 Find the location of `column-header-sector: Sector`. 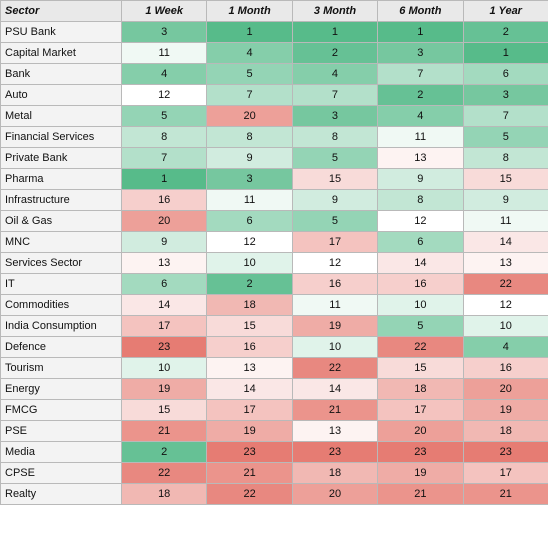

column-header-sector: Sector is located at coordinates (61, 11).